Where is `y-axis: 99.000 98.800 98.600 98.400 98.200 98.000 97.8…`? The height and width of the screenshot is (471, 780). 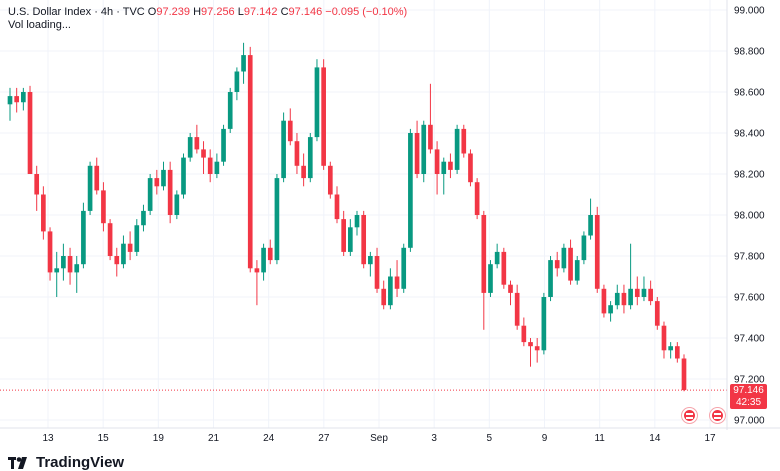
y-axis: 99.000 98.800 98.600 98.400 98.200 98.000 97.8… is located at coordinates (745, 215).